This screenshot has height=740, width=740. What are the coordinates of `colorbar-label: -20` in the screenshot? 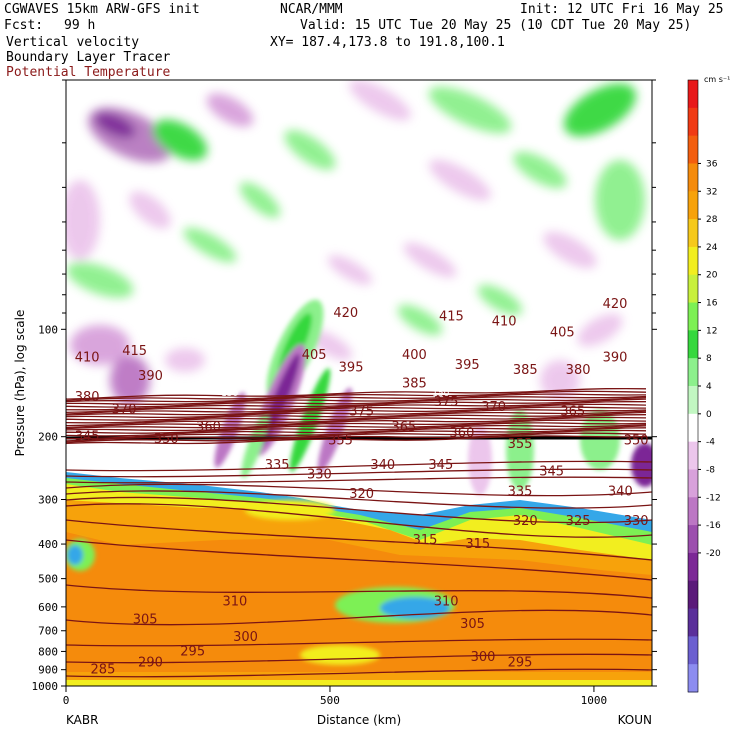 It's located at (713, 554).